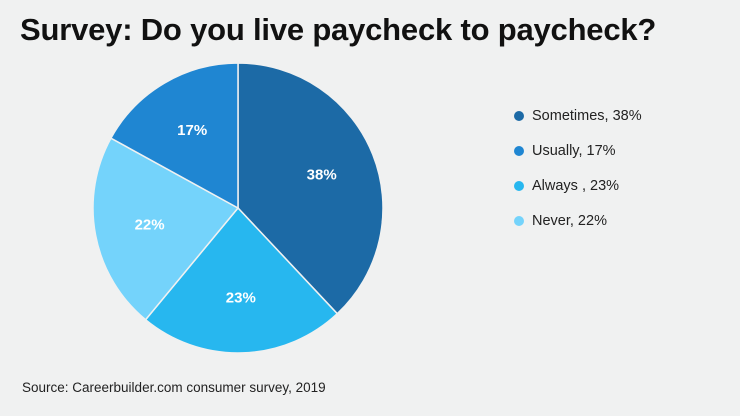 This screenshot has height=416, width=740. Describe the element at coordinates (150, 224) in the screenshot. I see `slice-label-never: 22%` at that location.